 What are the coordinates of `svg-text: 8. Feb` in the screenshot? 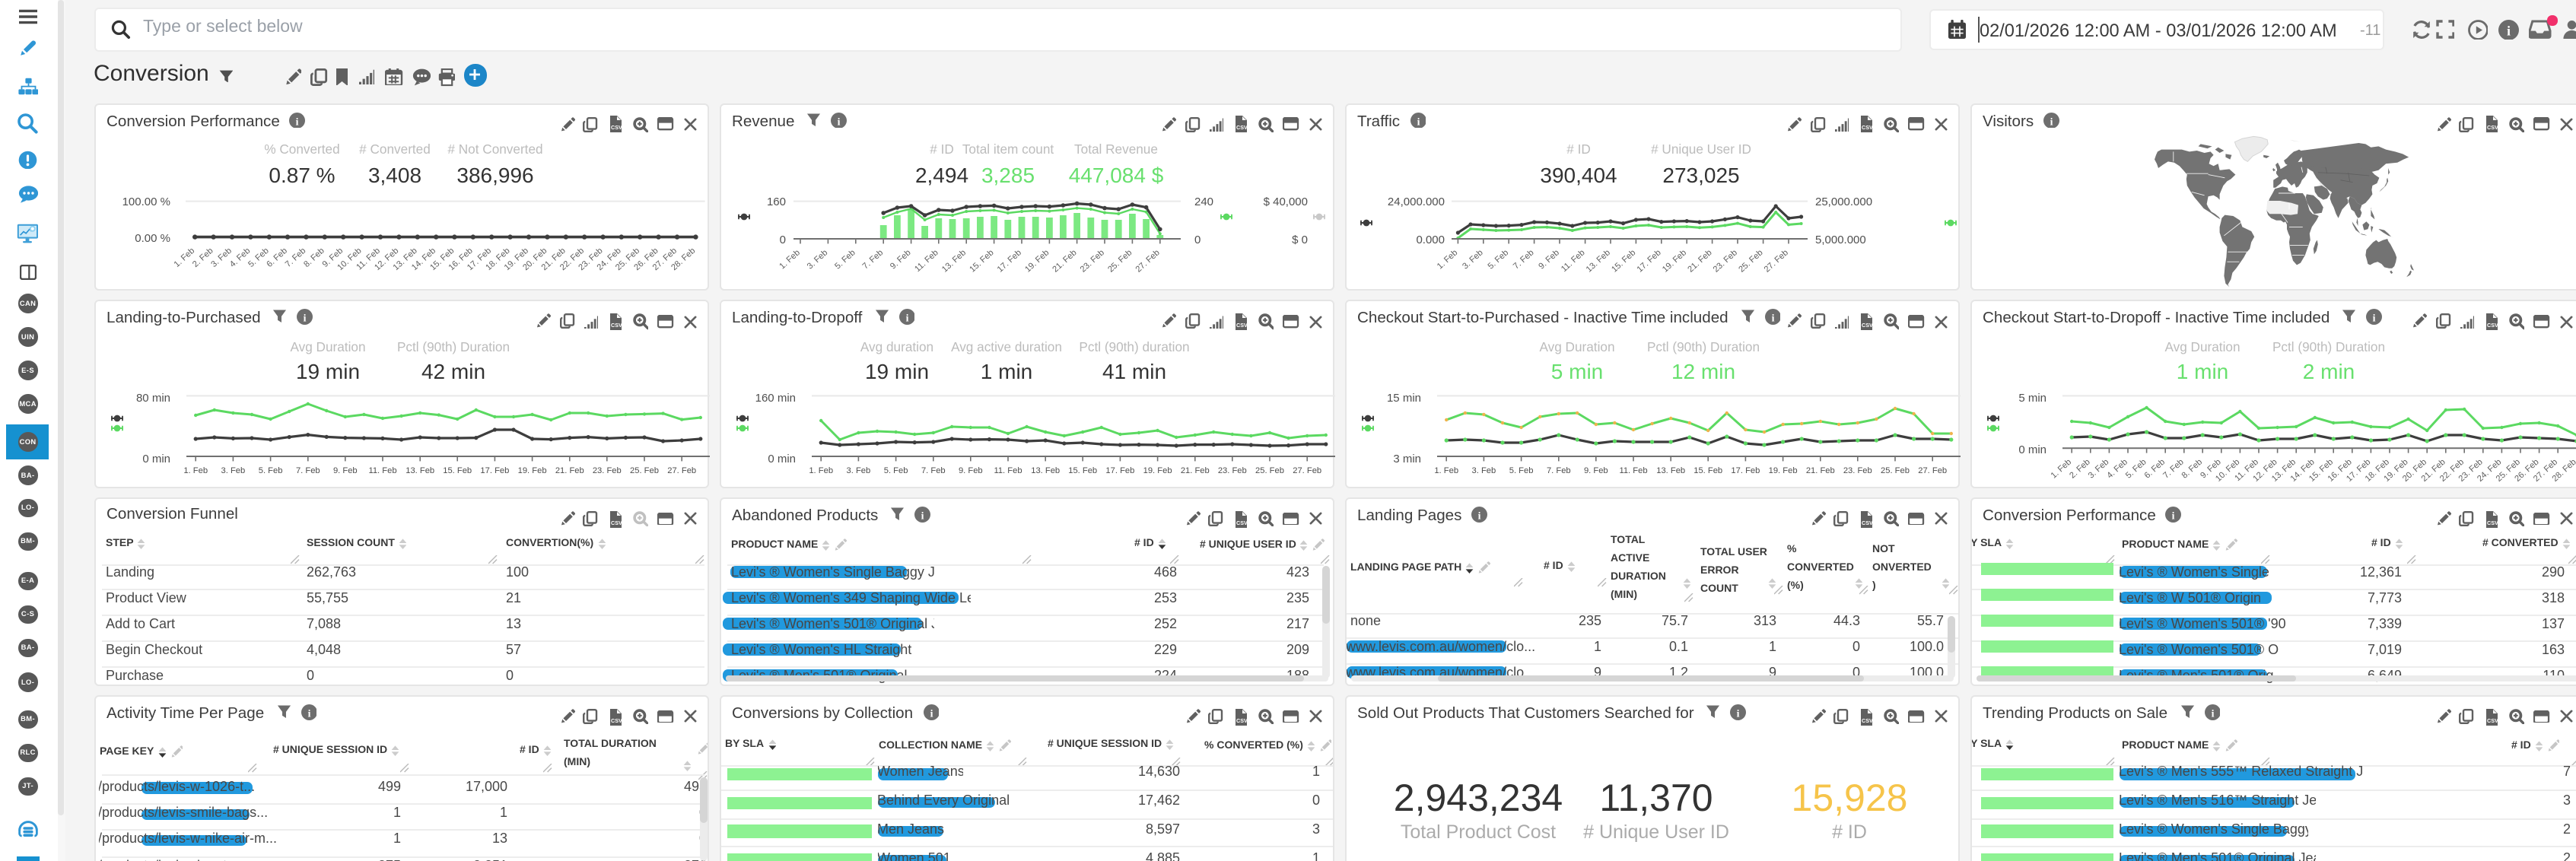 It's located at (314, 257).